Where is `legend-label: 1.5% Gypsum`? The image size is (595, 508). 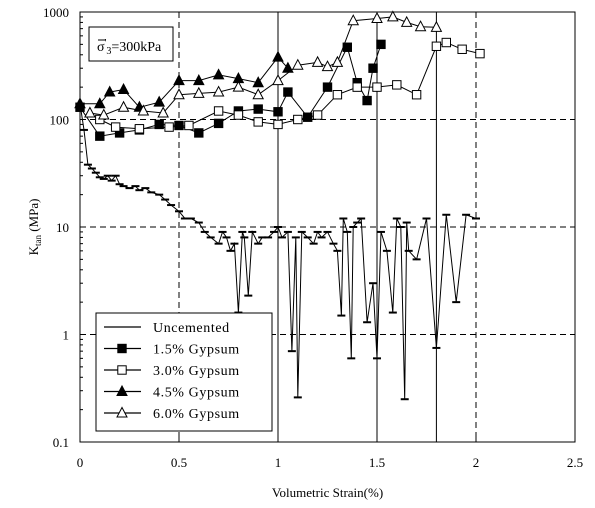
legend-label: 1.5% Gypsum is located at coordinates (196, 350).